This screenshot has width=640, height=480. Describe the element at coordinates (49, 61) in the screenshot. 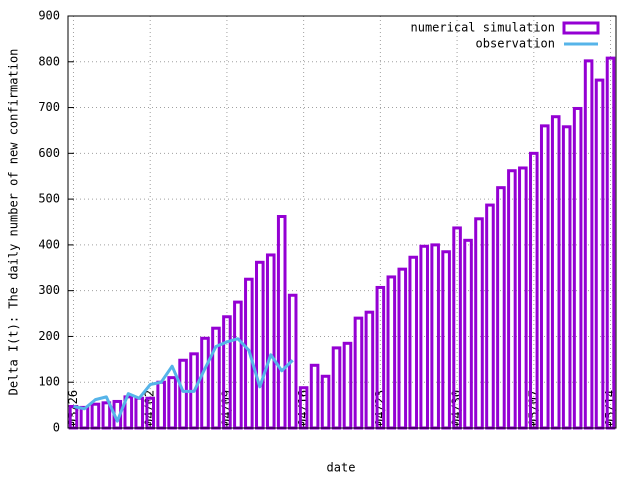

I see `y-tick-label: 800` at that location.